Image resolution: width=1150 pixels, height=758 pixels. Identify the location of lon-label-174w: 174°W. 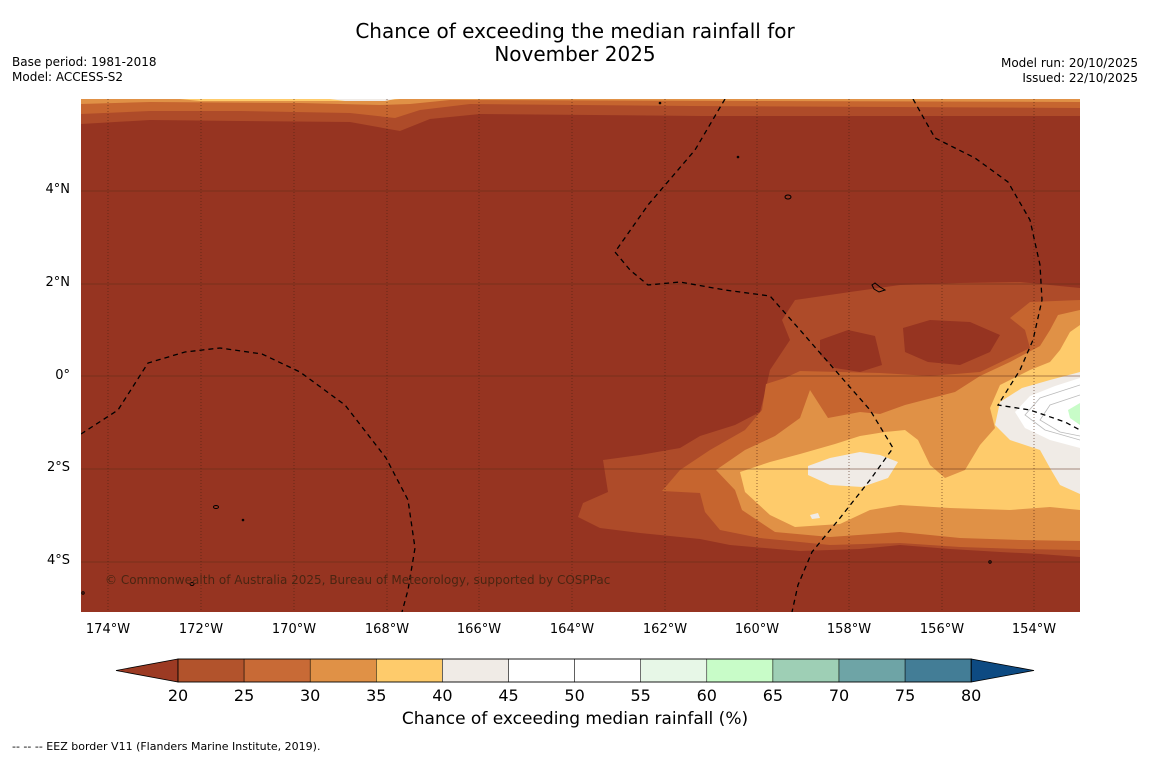
(108, 629).